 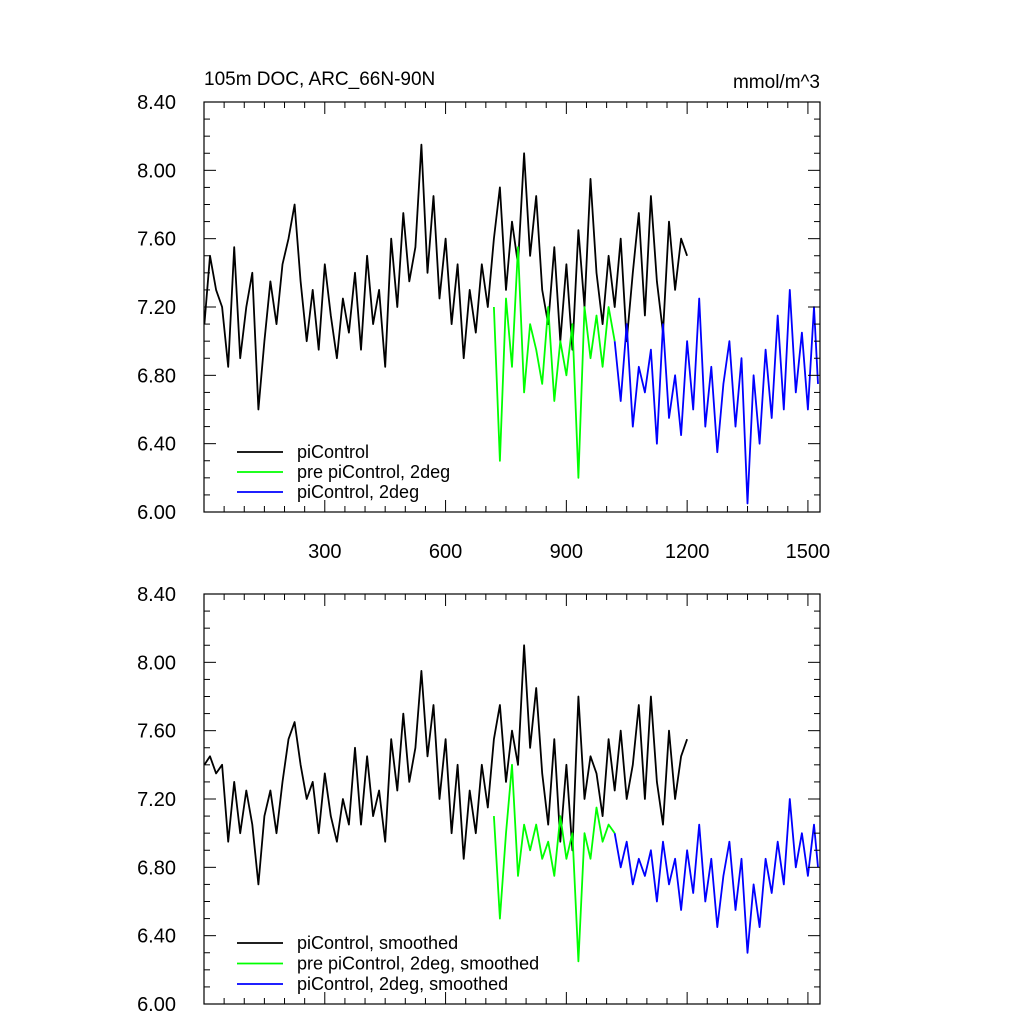 I want to click on legend-label: pre piControl, 2deg, so click(x=373, y=472).